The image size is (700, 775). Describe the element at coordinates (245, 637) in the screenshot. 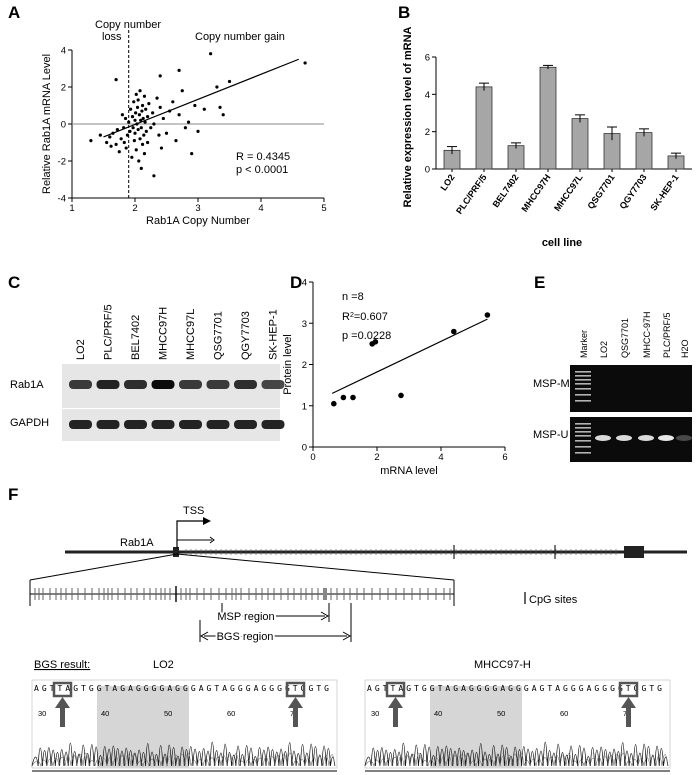

I see `bgs-region-label: BGS region` at that location.